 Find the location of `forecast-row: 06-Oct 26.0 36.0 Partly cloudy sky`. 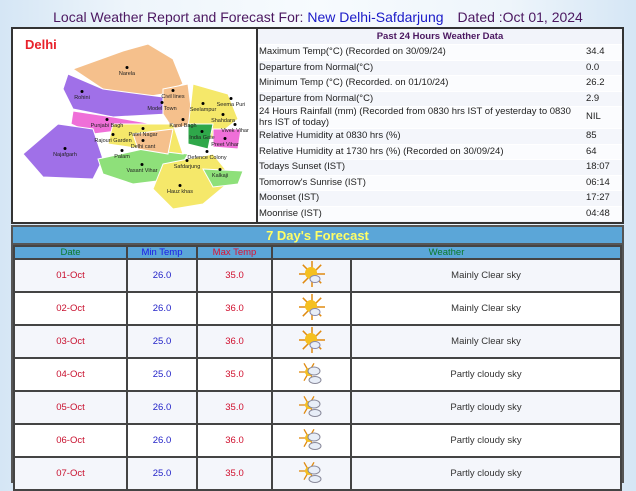

forecast-row: 06-Oct 26.0 36.0 Partly cloudy sky is located at coordinates (317, 440).